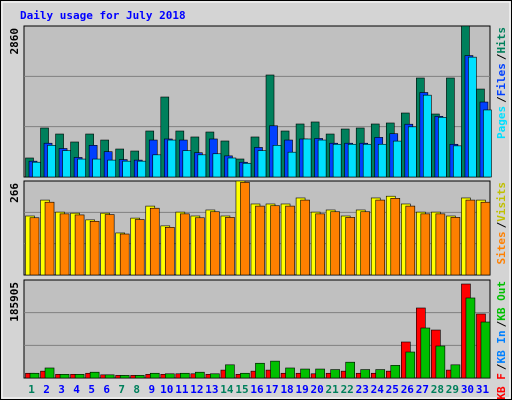 The height and width of the screenshot is (400, 512). I want to click on legend-entry: Hits, so click(501, 40).